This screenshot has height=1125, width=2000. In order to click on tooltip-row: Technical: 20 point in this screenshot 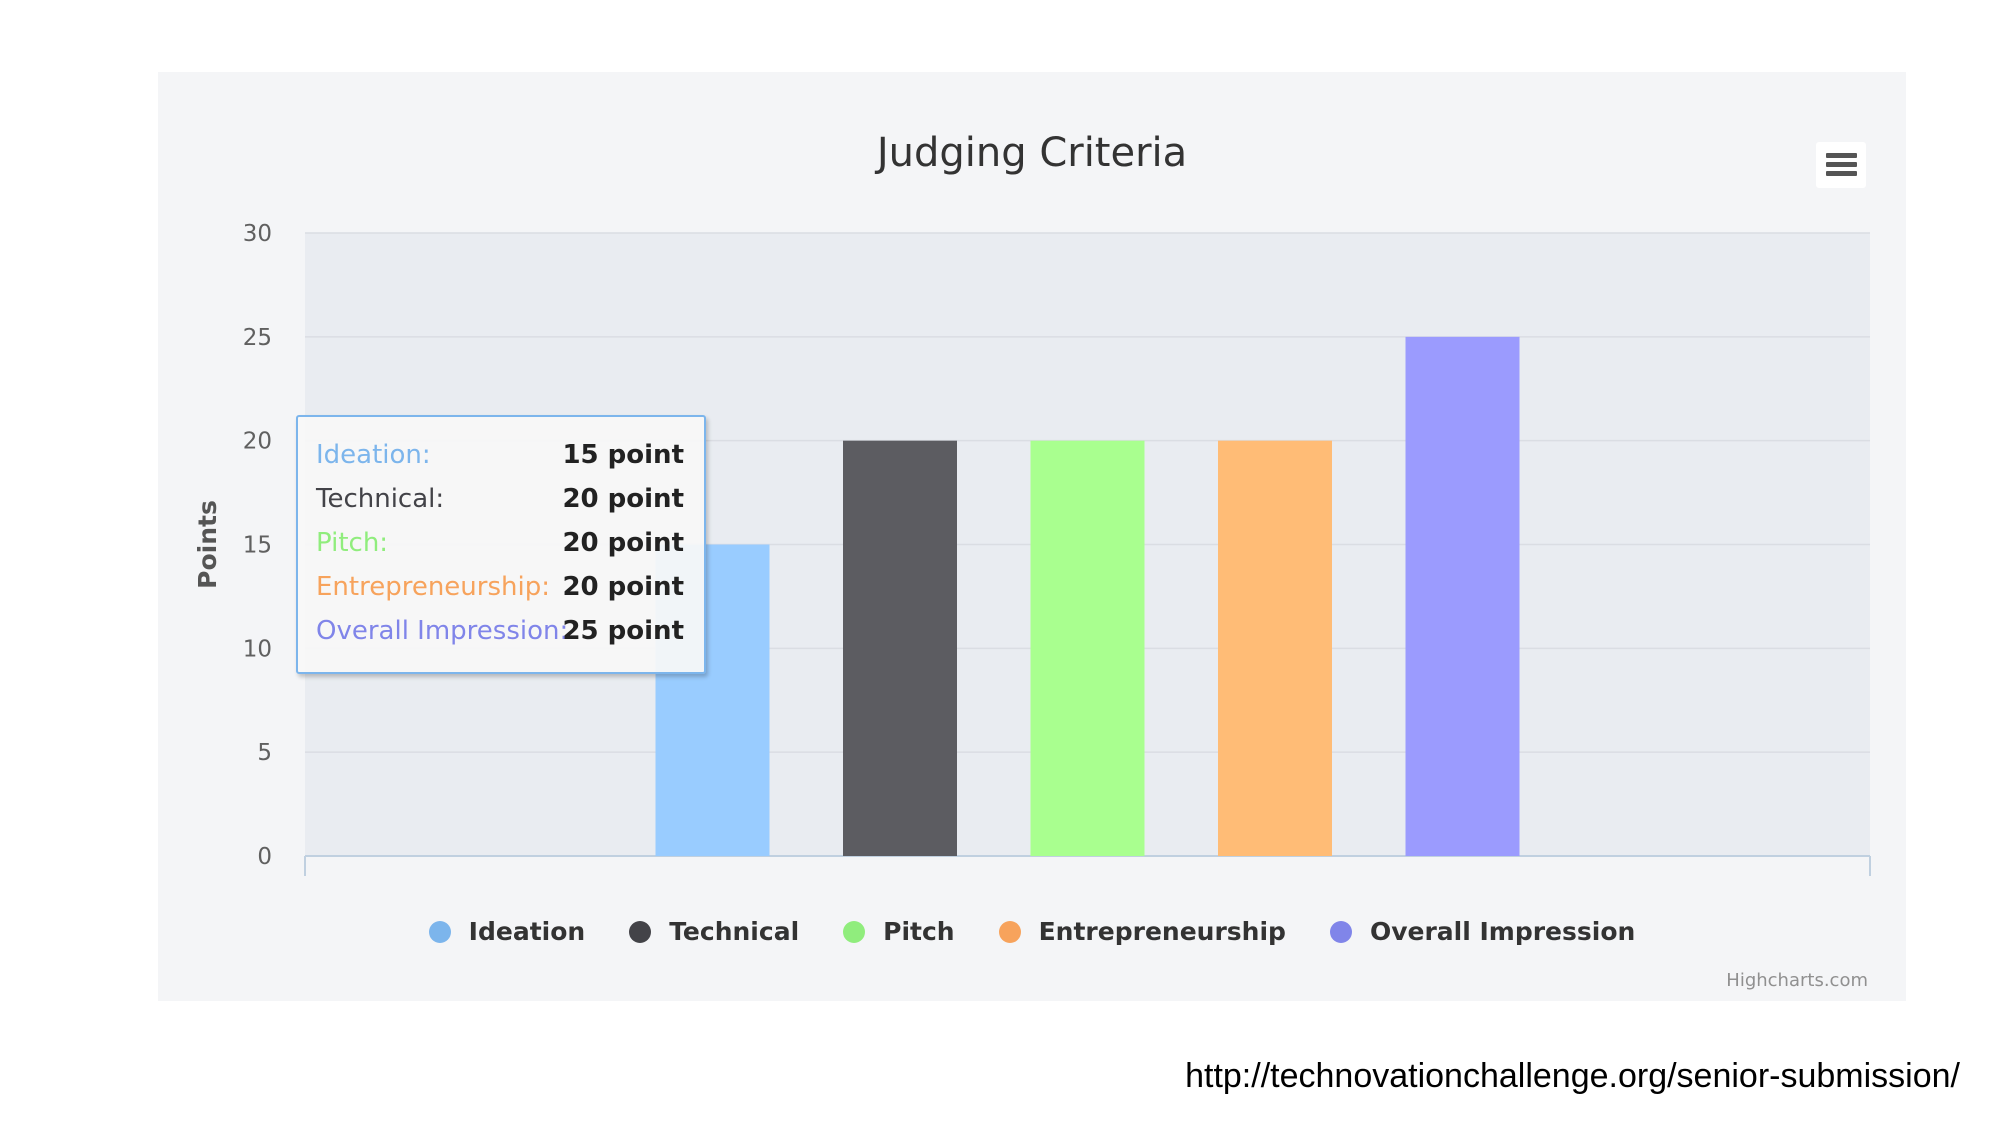, I will do `click(500, 499)`.